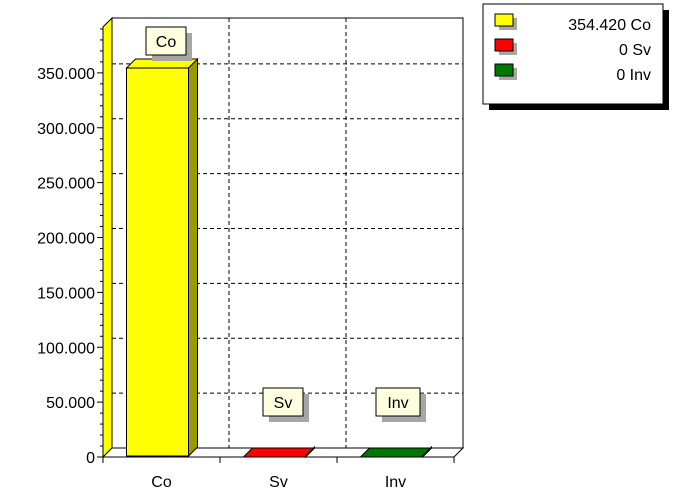 This screenshot has height=498, width=675. Describe the element at coordinates (66, 239) in the screenshot. I see `y-tick-label: 200.000` at that location.